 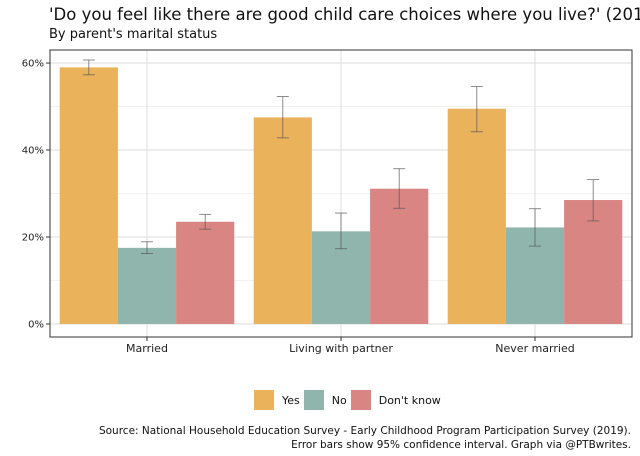 I want to click on y-tick-label: 20%, so click(x=33, y=237).